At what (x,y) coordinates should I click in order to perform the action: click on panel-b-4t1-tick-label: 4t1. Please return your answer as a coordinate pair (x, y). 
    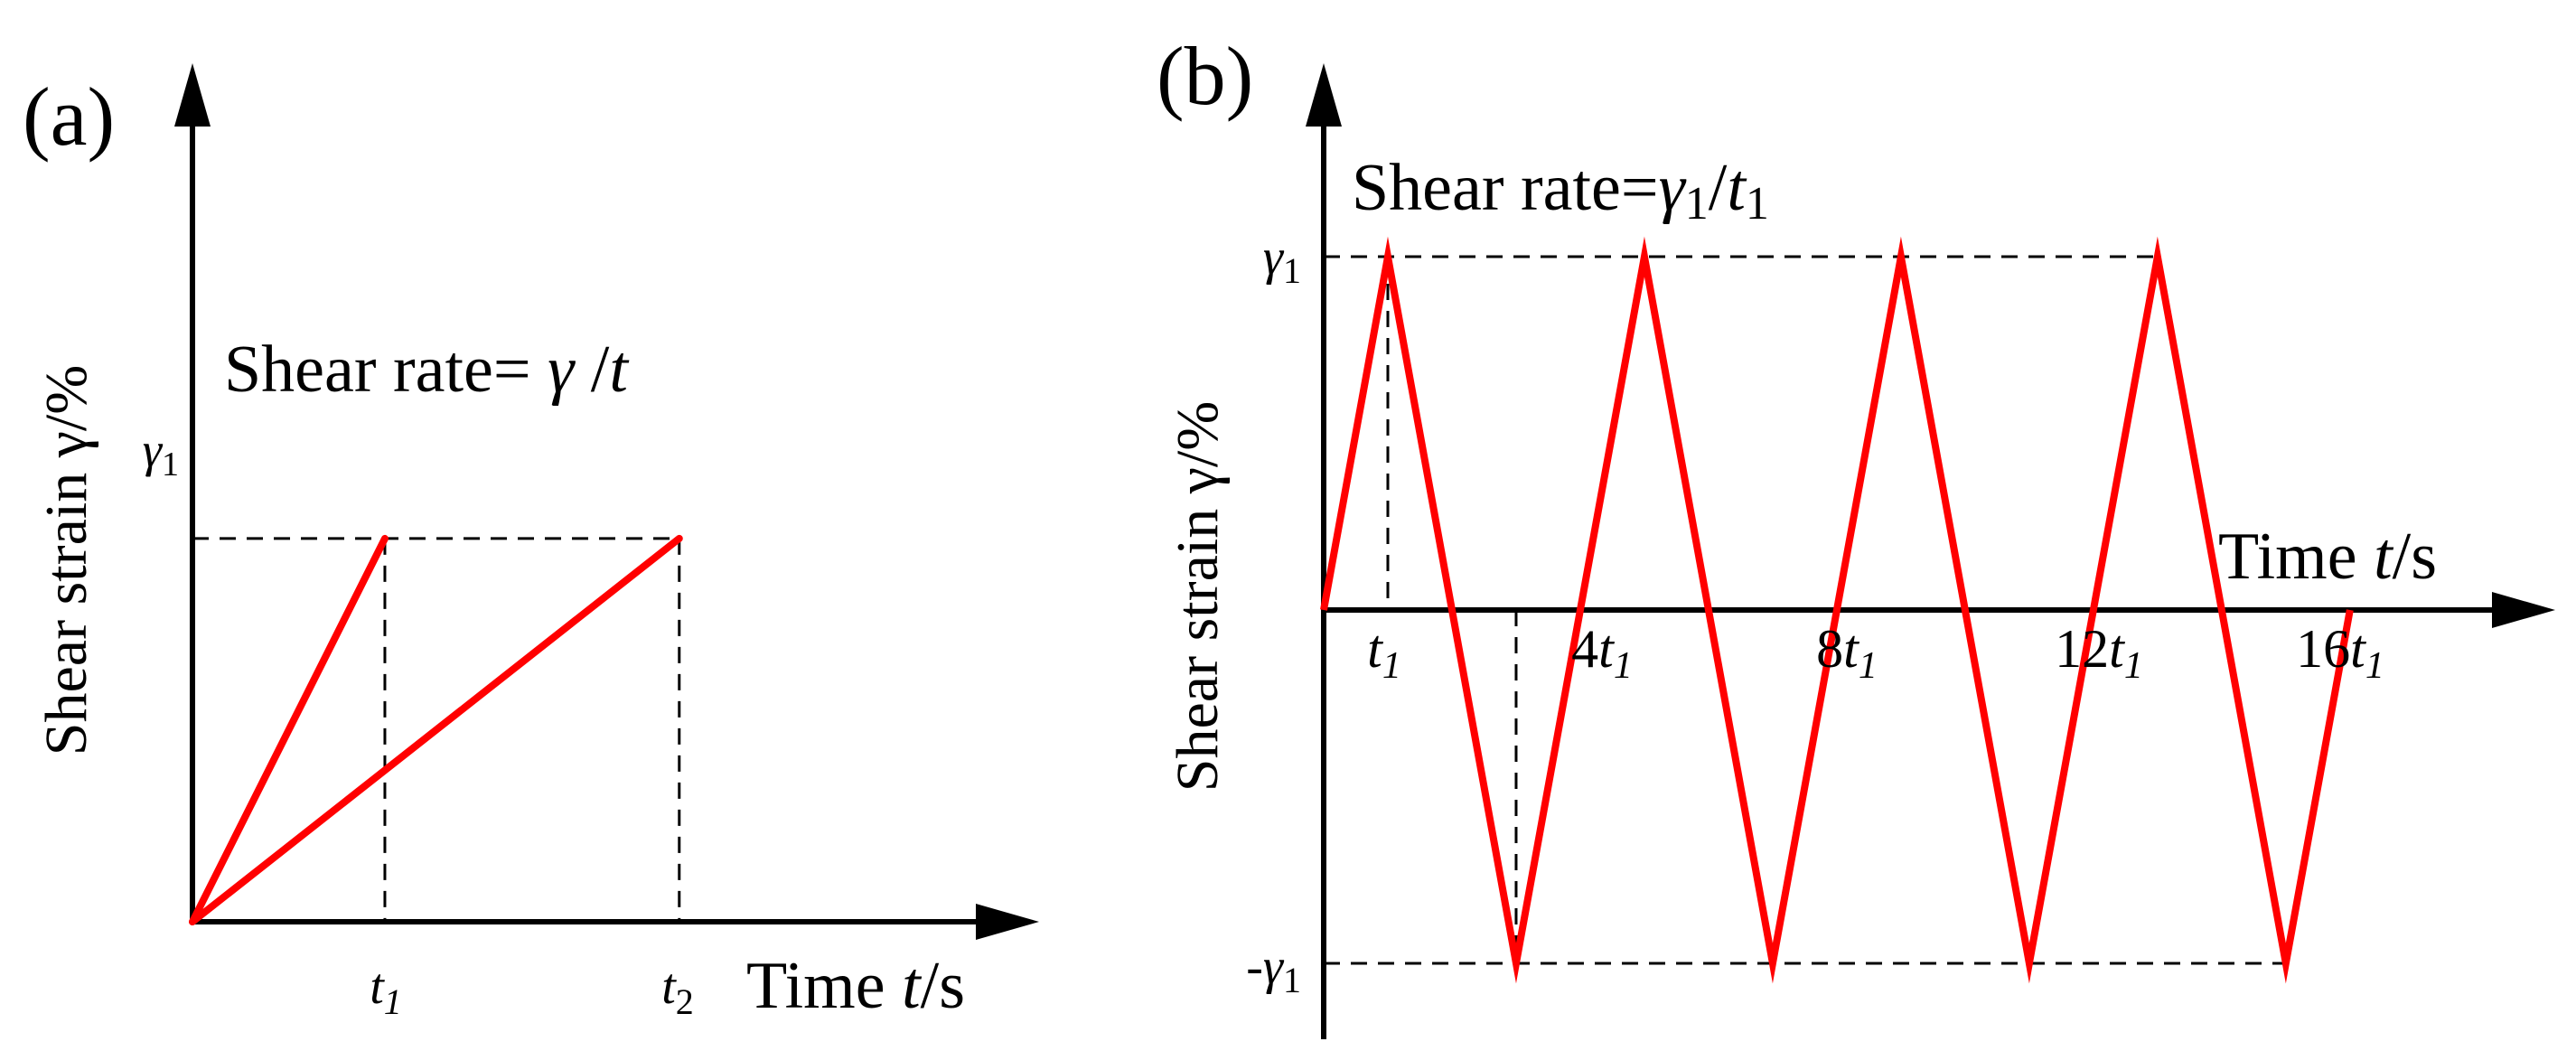
    Looking at the image, I should click on (1602, 653).